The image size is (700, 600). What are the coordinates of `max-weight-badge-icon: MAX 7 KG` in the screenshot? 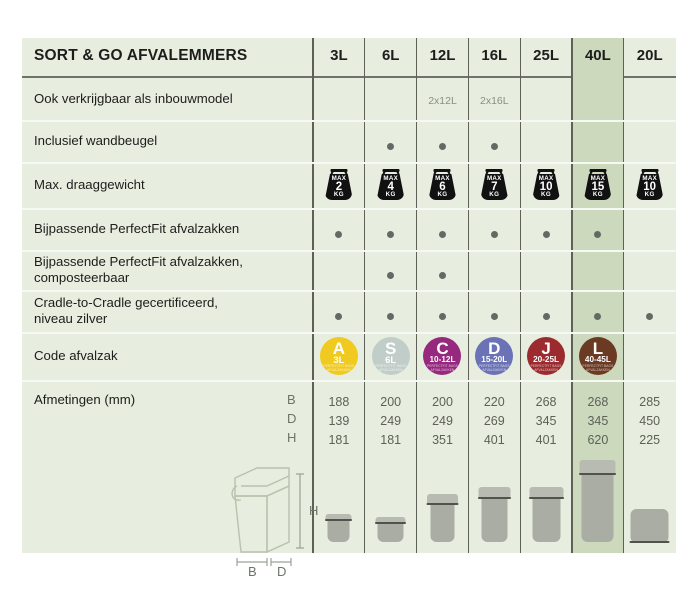 It's located at (494, 184).